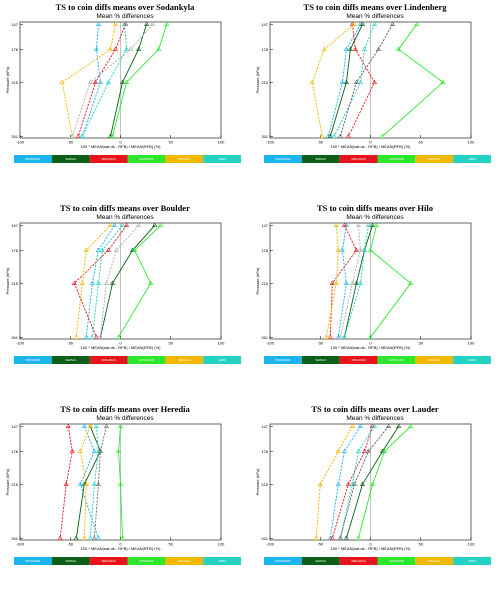 The image size is (500, 605). What do you see at coordinates (70, 544) in the screenshot?
I see `x-tick-label: -50` at bounding box center [70, 544].